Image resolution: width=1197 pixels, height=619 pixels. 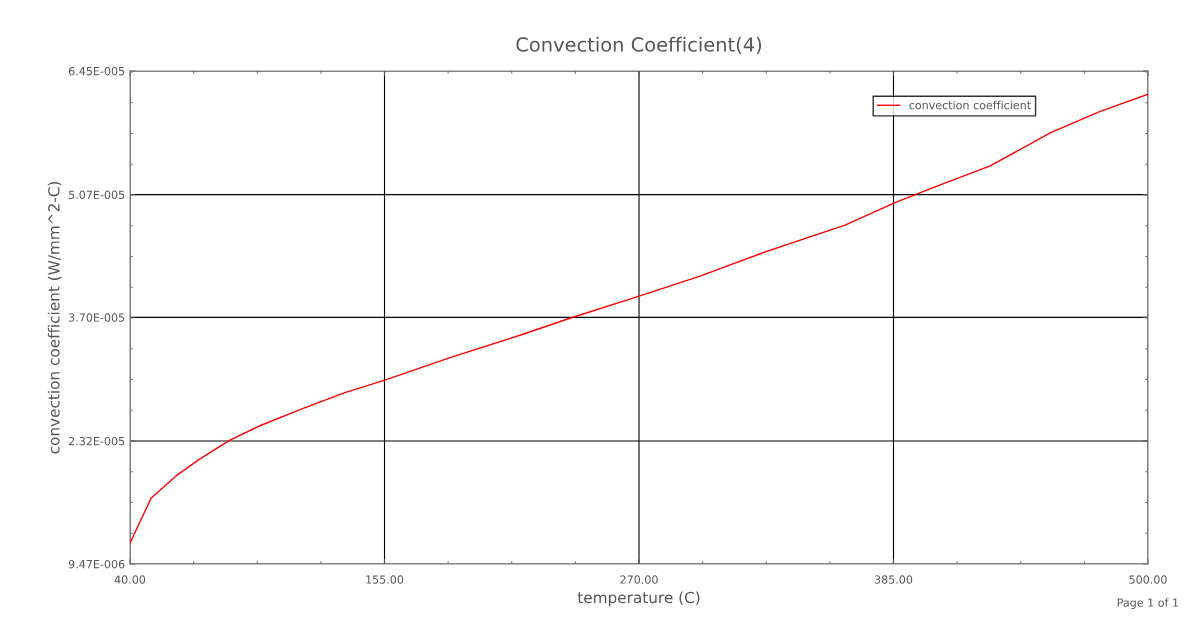 I want to click on legend-label: convection coefficient, so click(x=970, y=105).